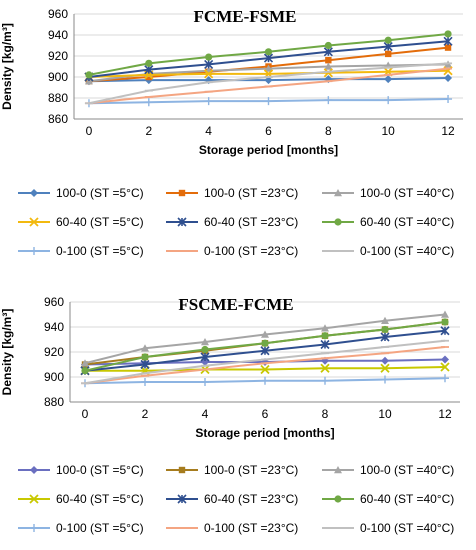  Describe the element at coordinates (448, 131) in the screenshot. I see `x-tick-label: 12` at that location.